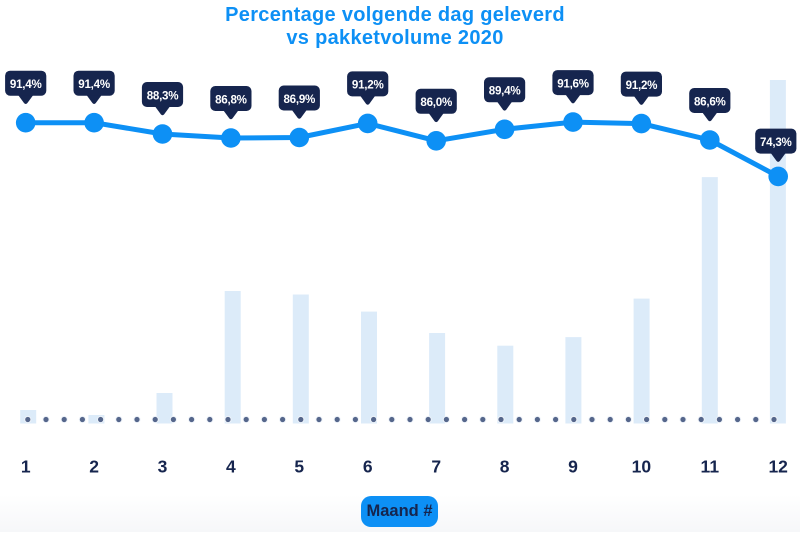  Describe the element at coordinates (163, 95) in the screenshot. I see `svg-text: 88,3%` at that location.